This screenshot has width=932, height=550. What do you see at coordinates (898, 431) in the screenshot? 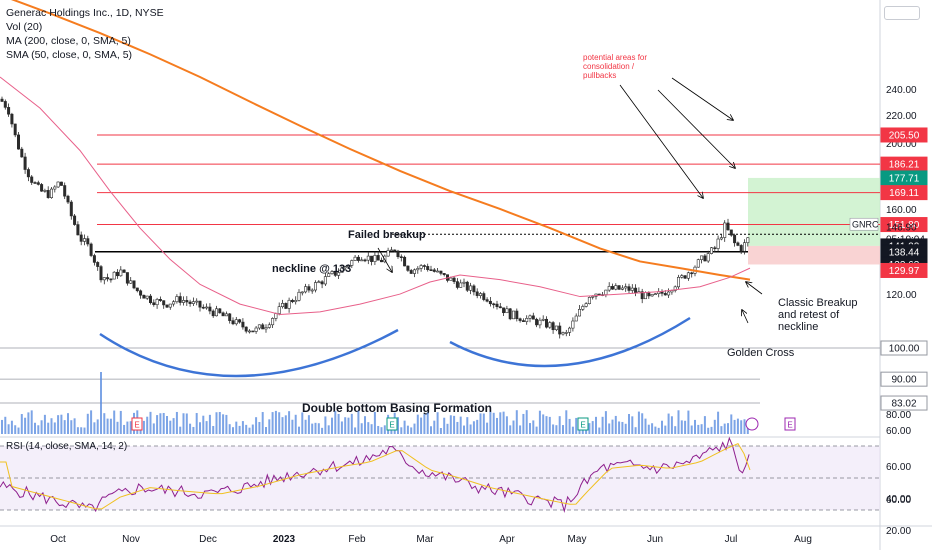
I see `volume-axis-label: 60.00` at bounding box center [898, 431].